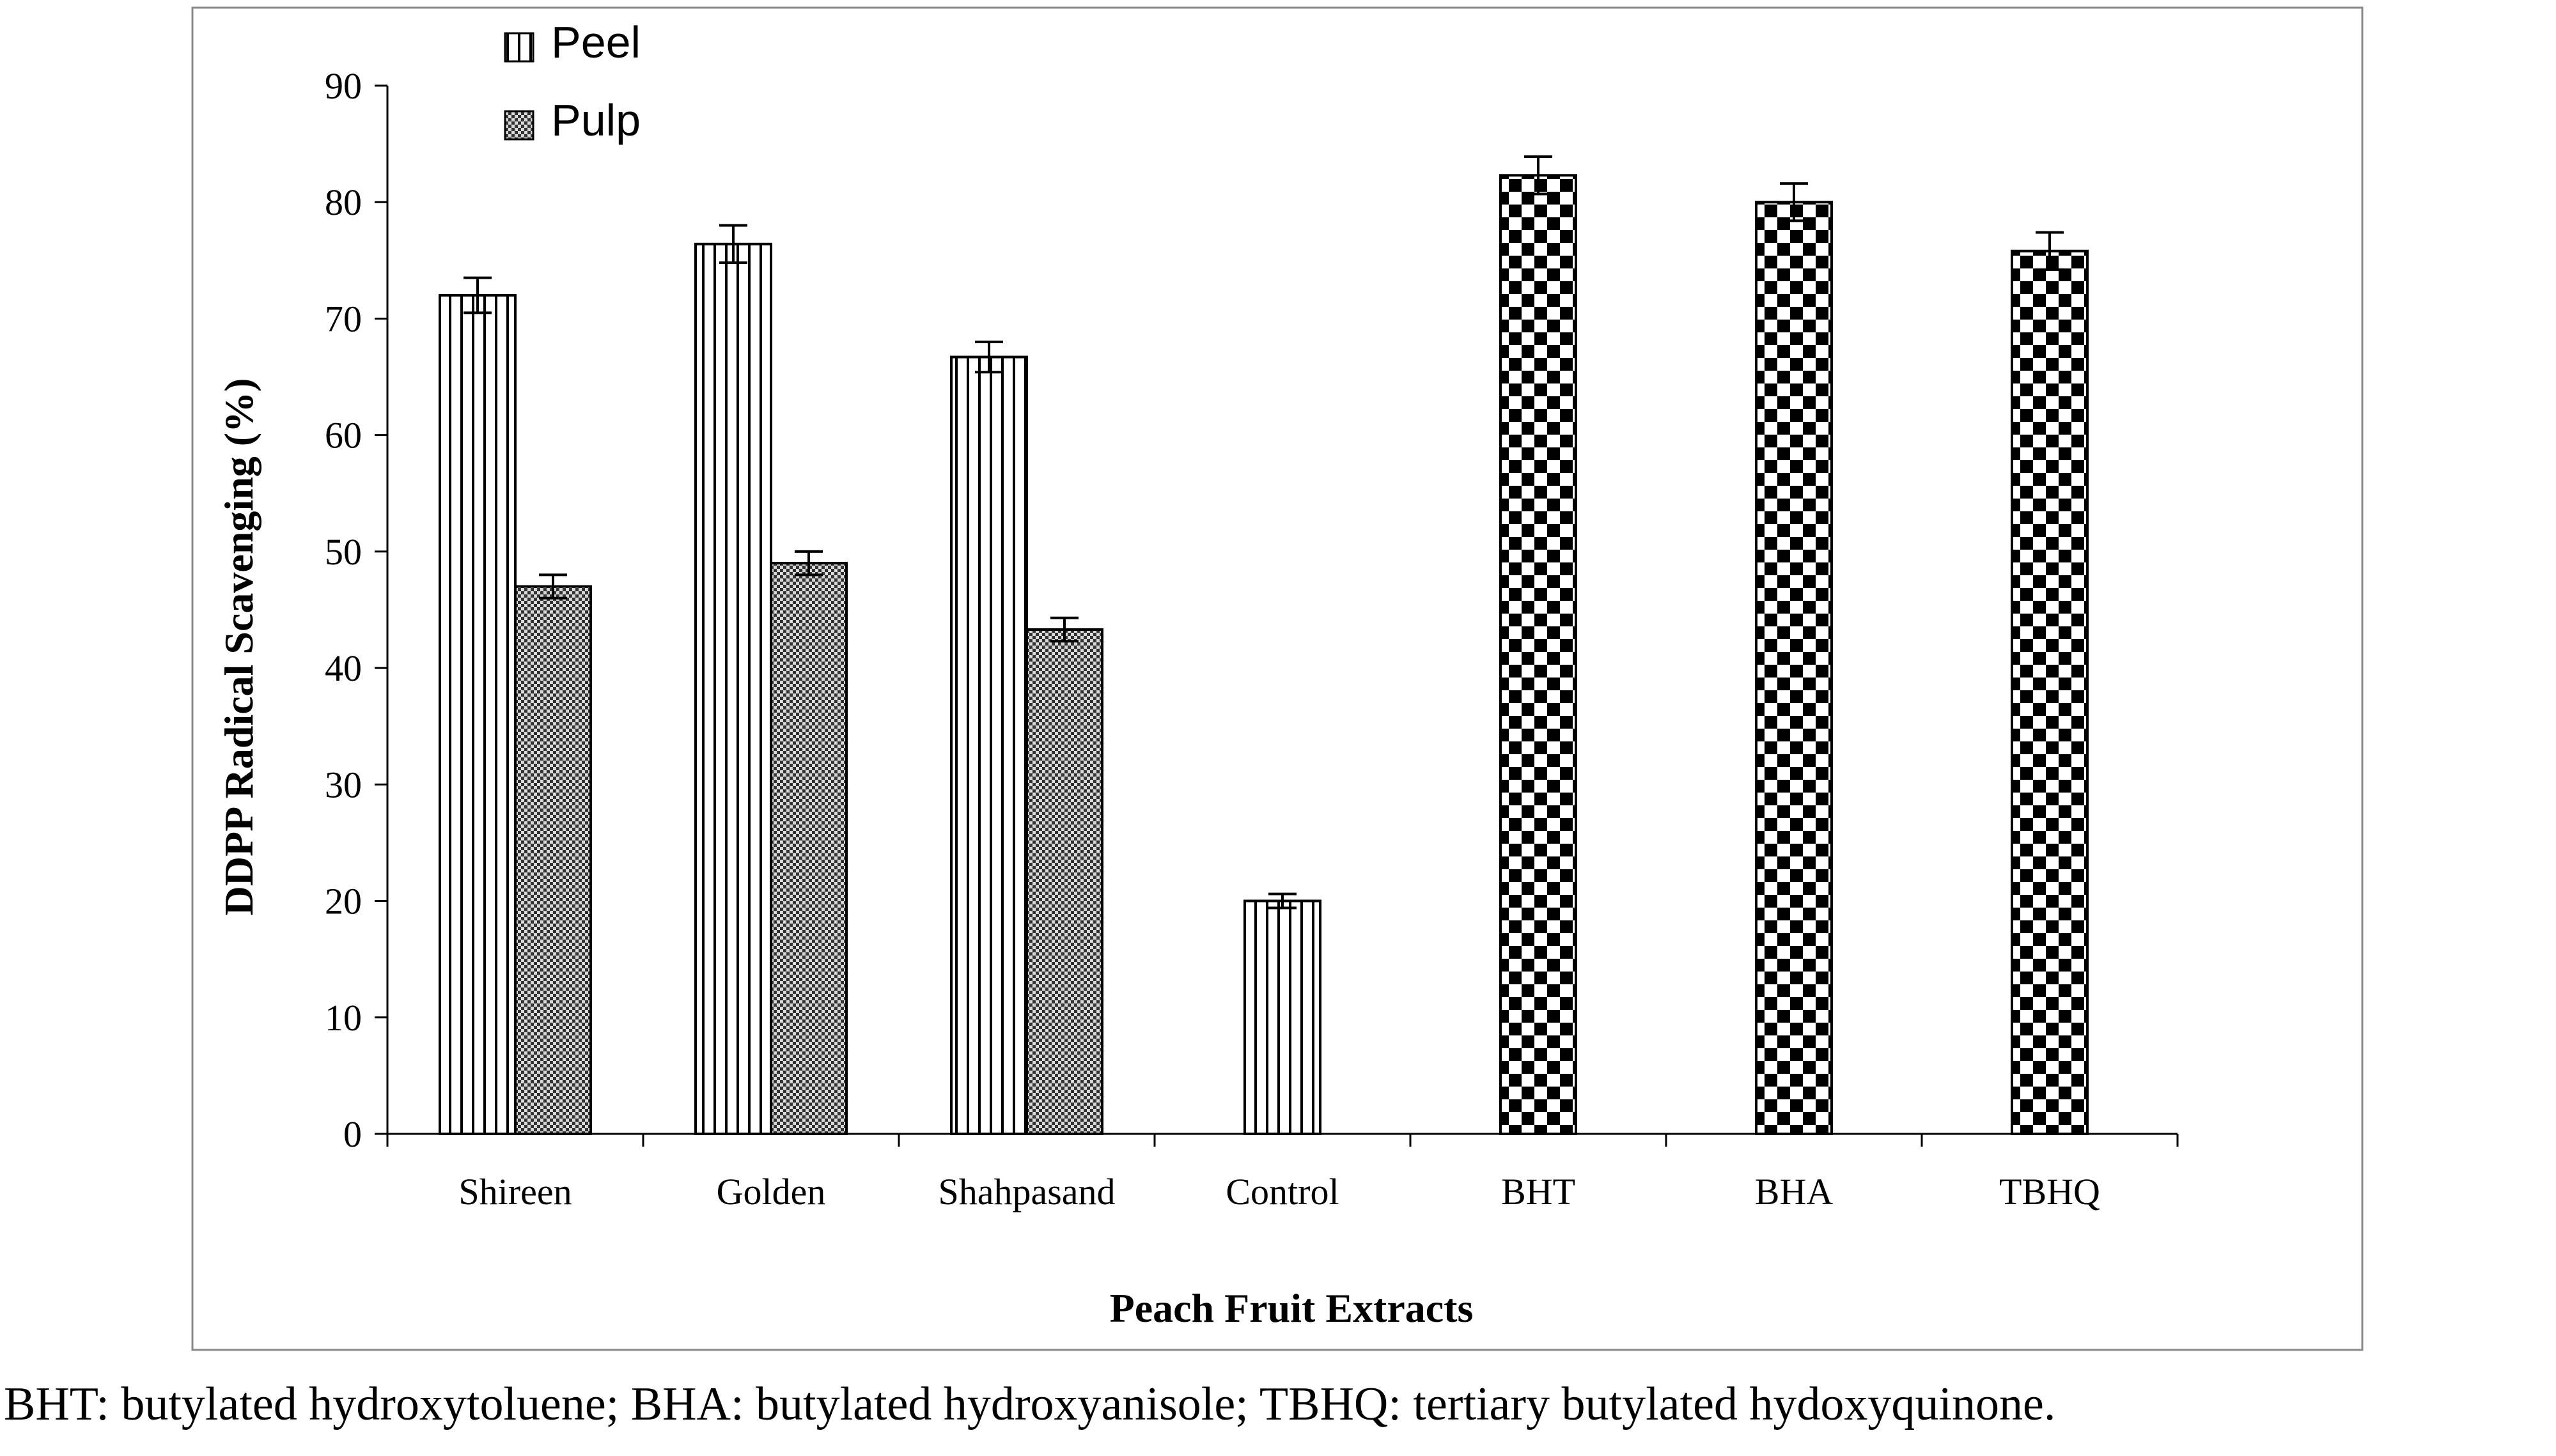 Image resolution: width=2556 pixels, height=1456 pixels. What do you see at coordinates (1282, 1017) in the screenshot?
I see `bar-peel-control` at bounding box center [1282, 1017].